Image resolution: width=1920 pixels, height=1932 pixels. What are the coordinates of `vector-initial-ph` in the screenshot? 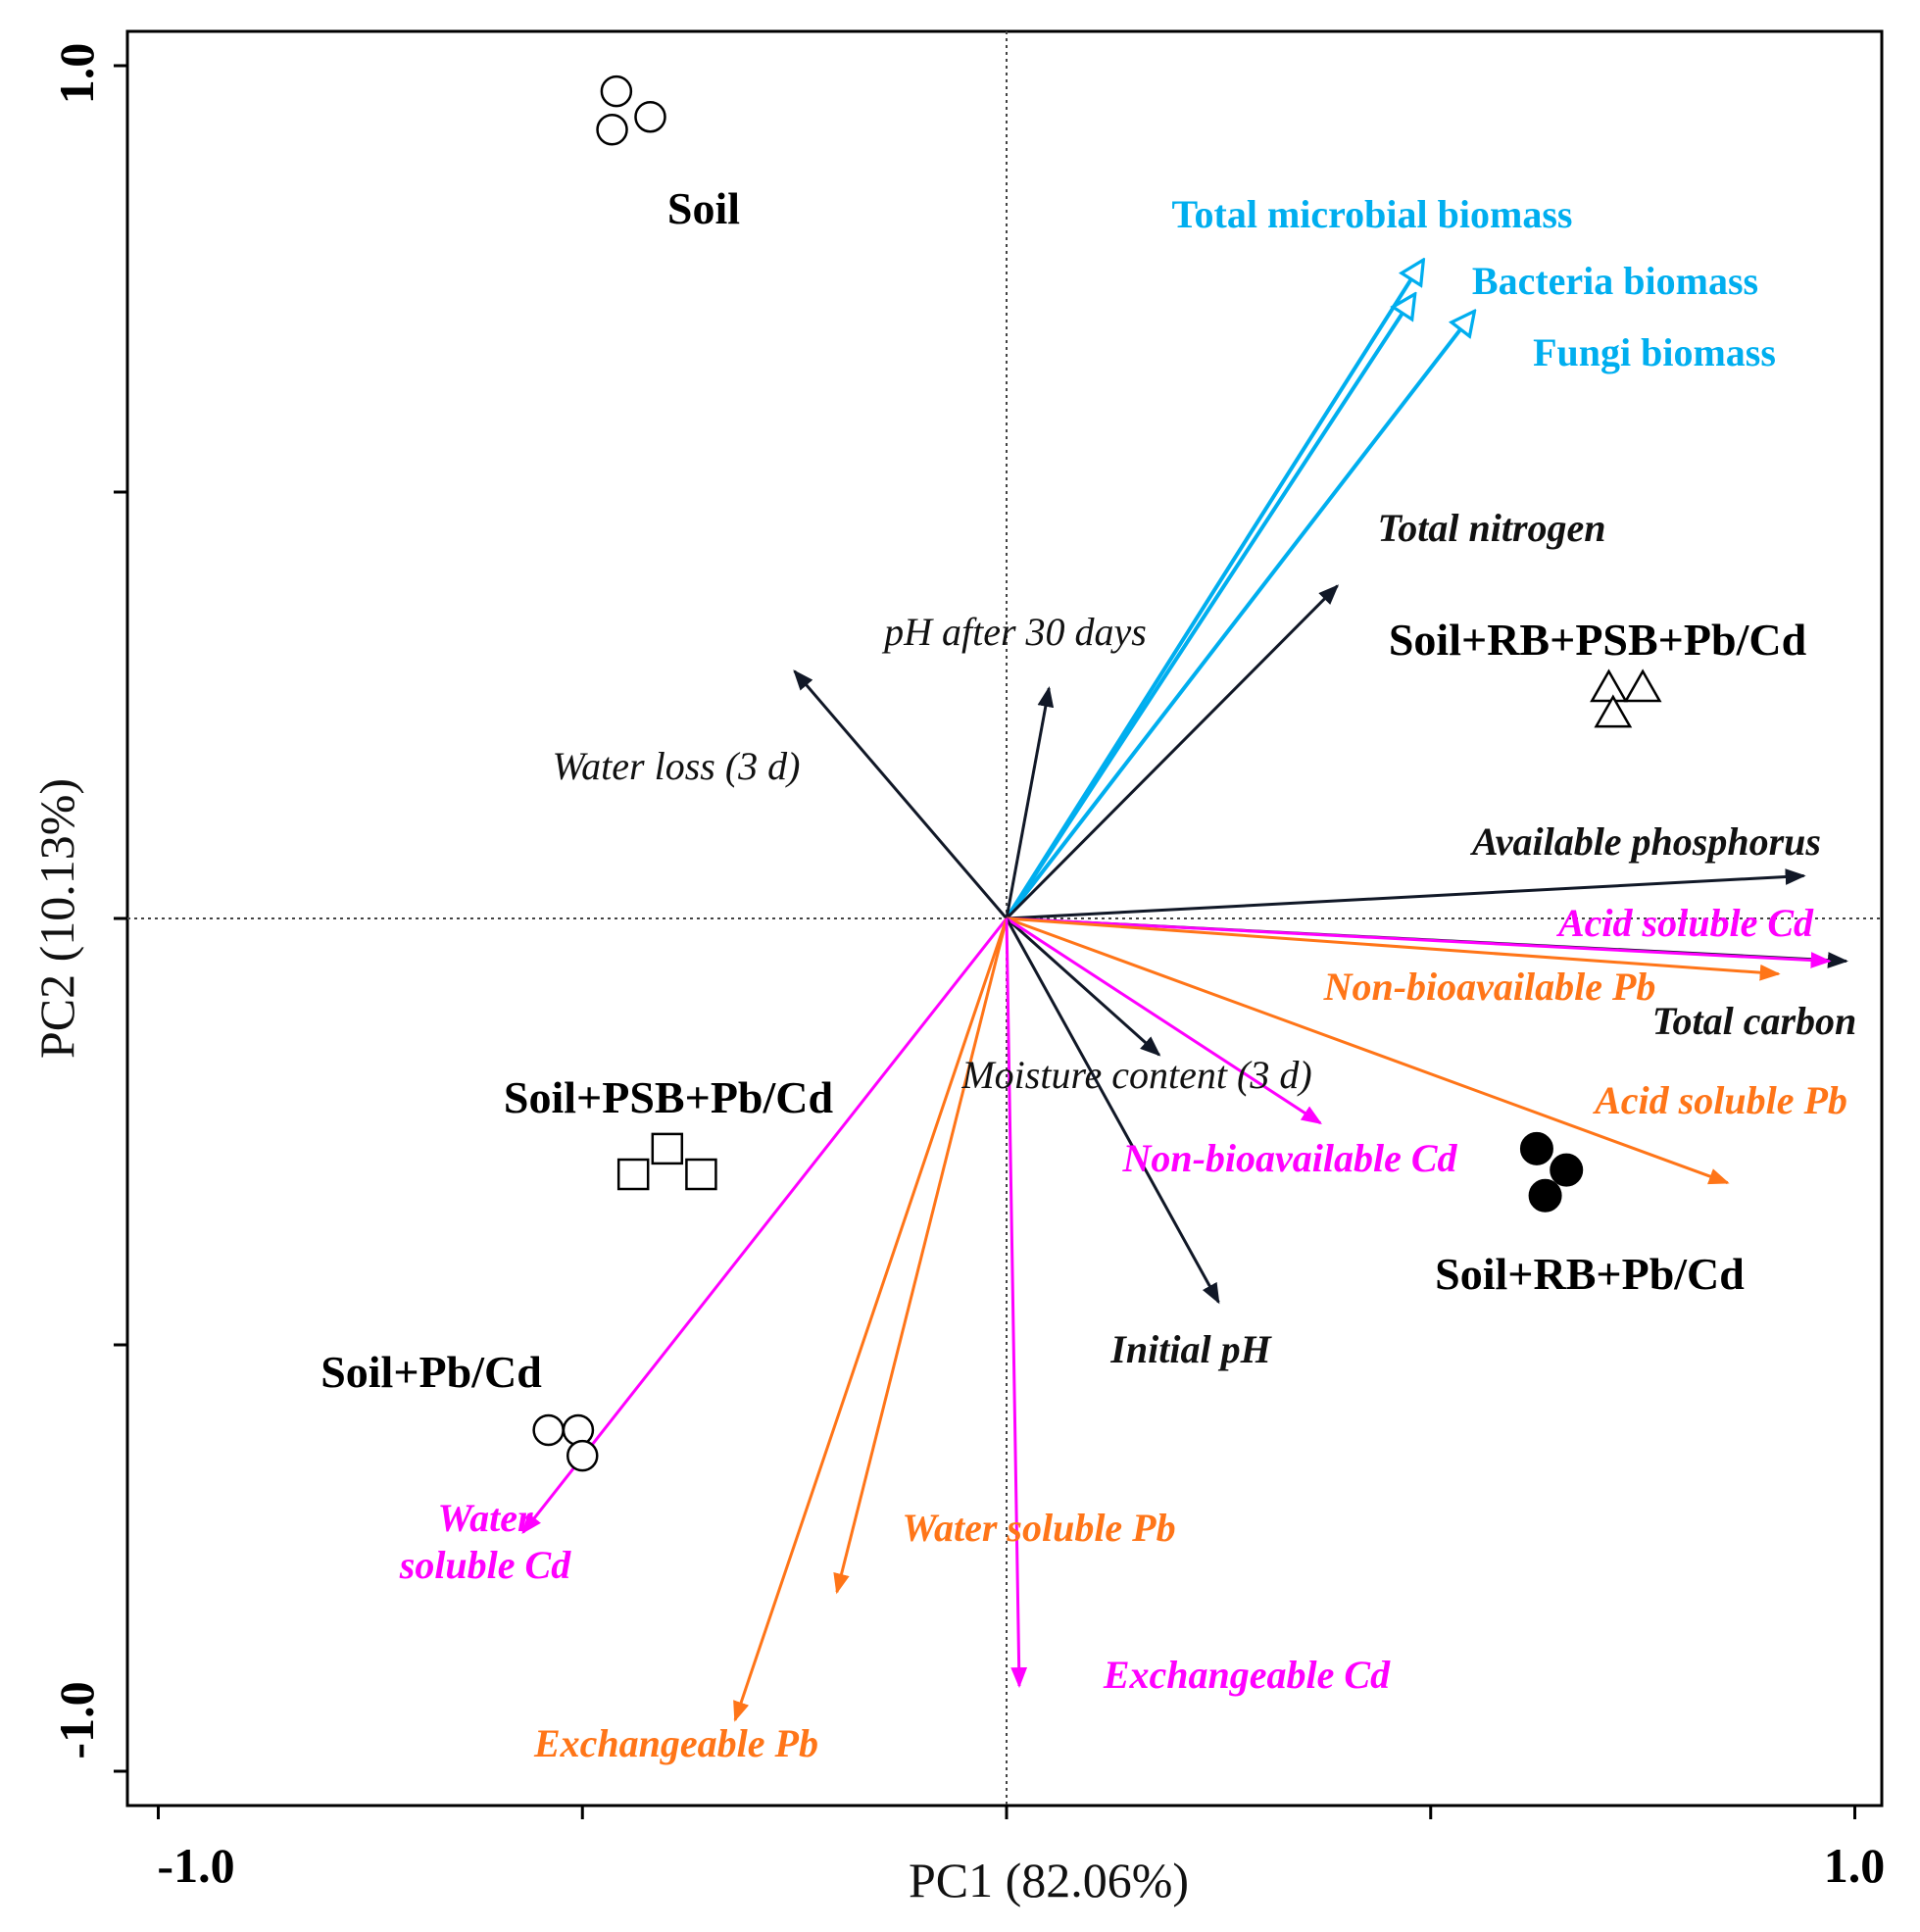 It's located at (1112, 1111).